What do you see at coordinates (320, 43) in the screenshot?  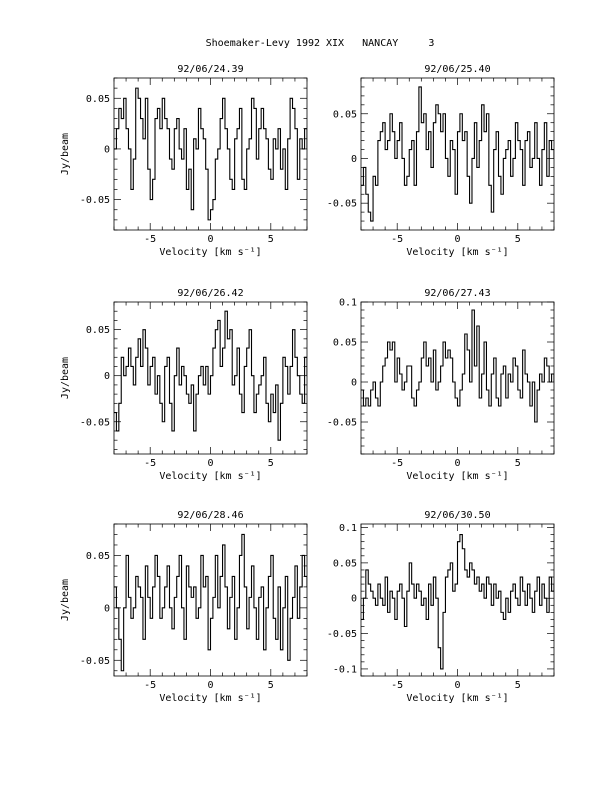 I see `page-title: Shoemaker-Levy 1992 XIX NANCAY 3` at bounding box center [320, 43].